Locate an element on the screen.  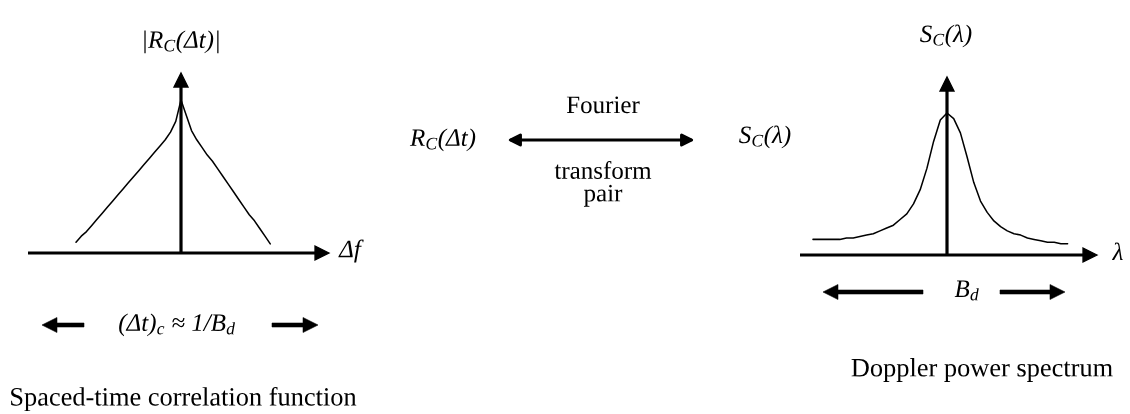
y-axis-title: |R$_{C}$(Δt)| is located at coordinates (181, 42).